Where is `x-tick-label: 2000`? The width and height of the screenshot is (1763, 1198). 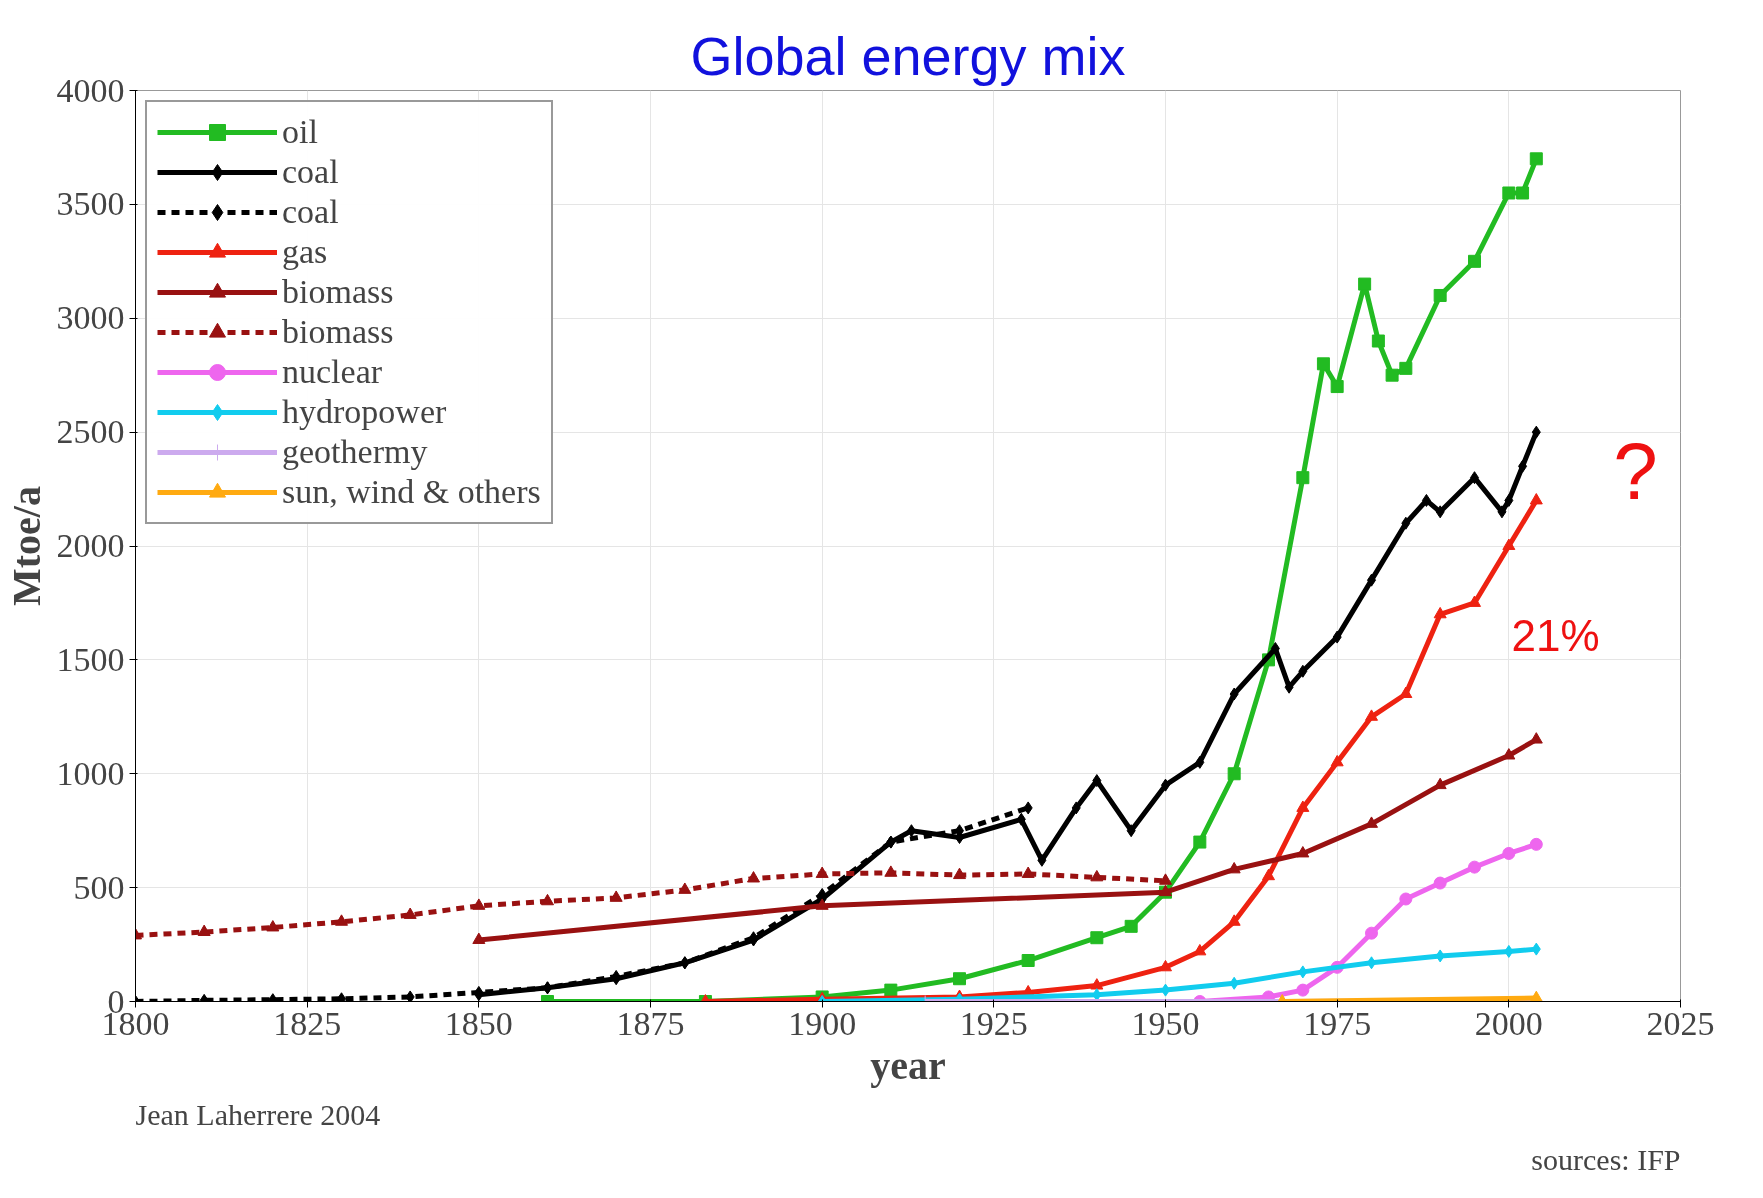
x-tick-label: 2000 is located at coordinates (1508, 1023).